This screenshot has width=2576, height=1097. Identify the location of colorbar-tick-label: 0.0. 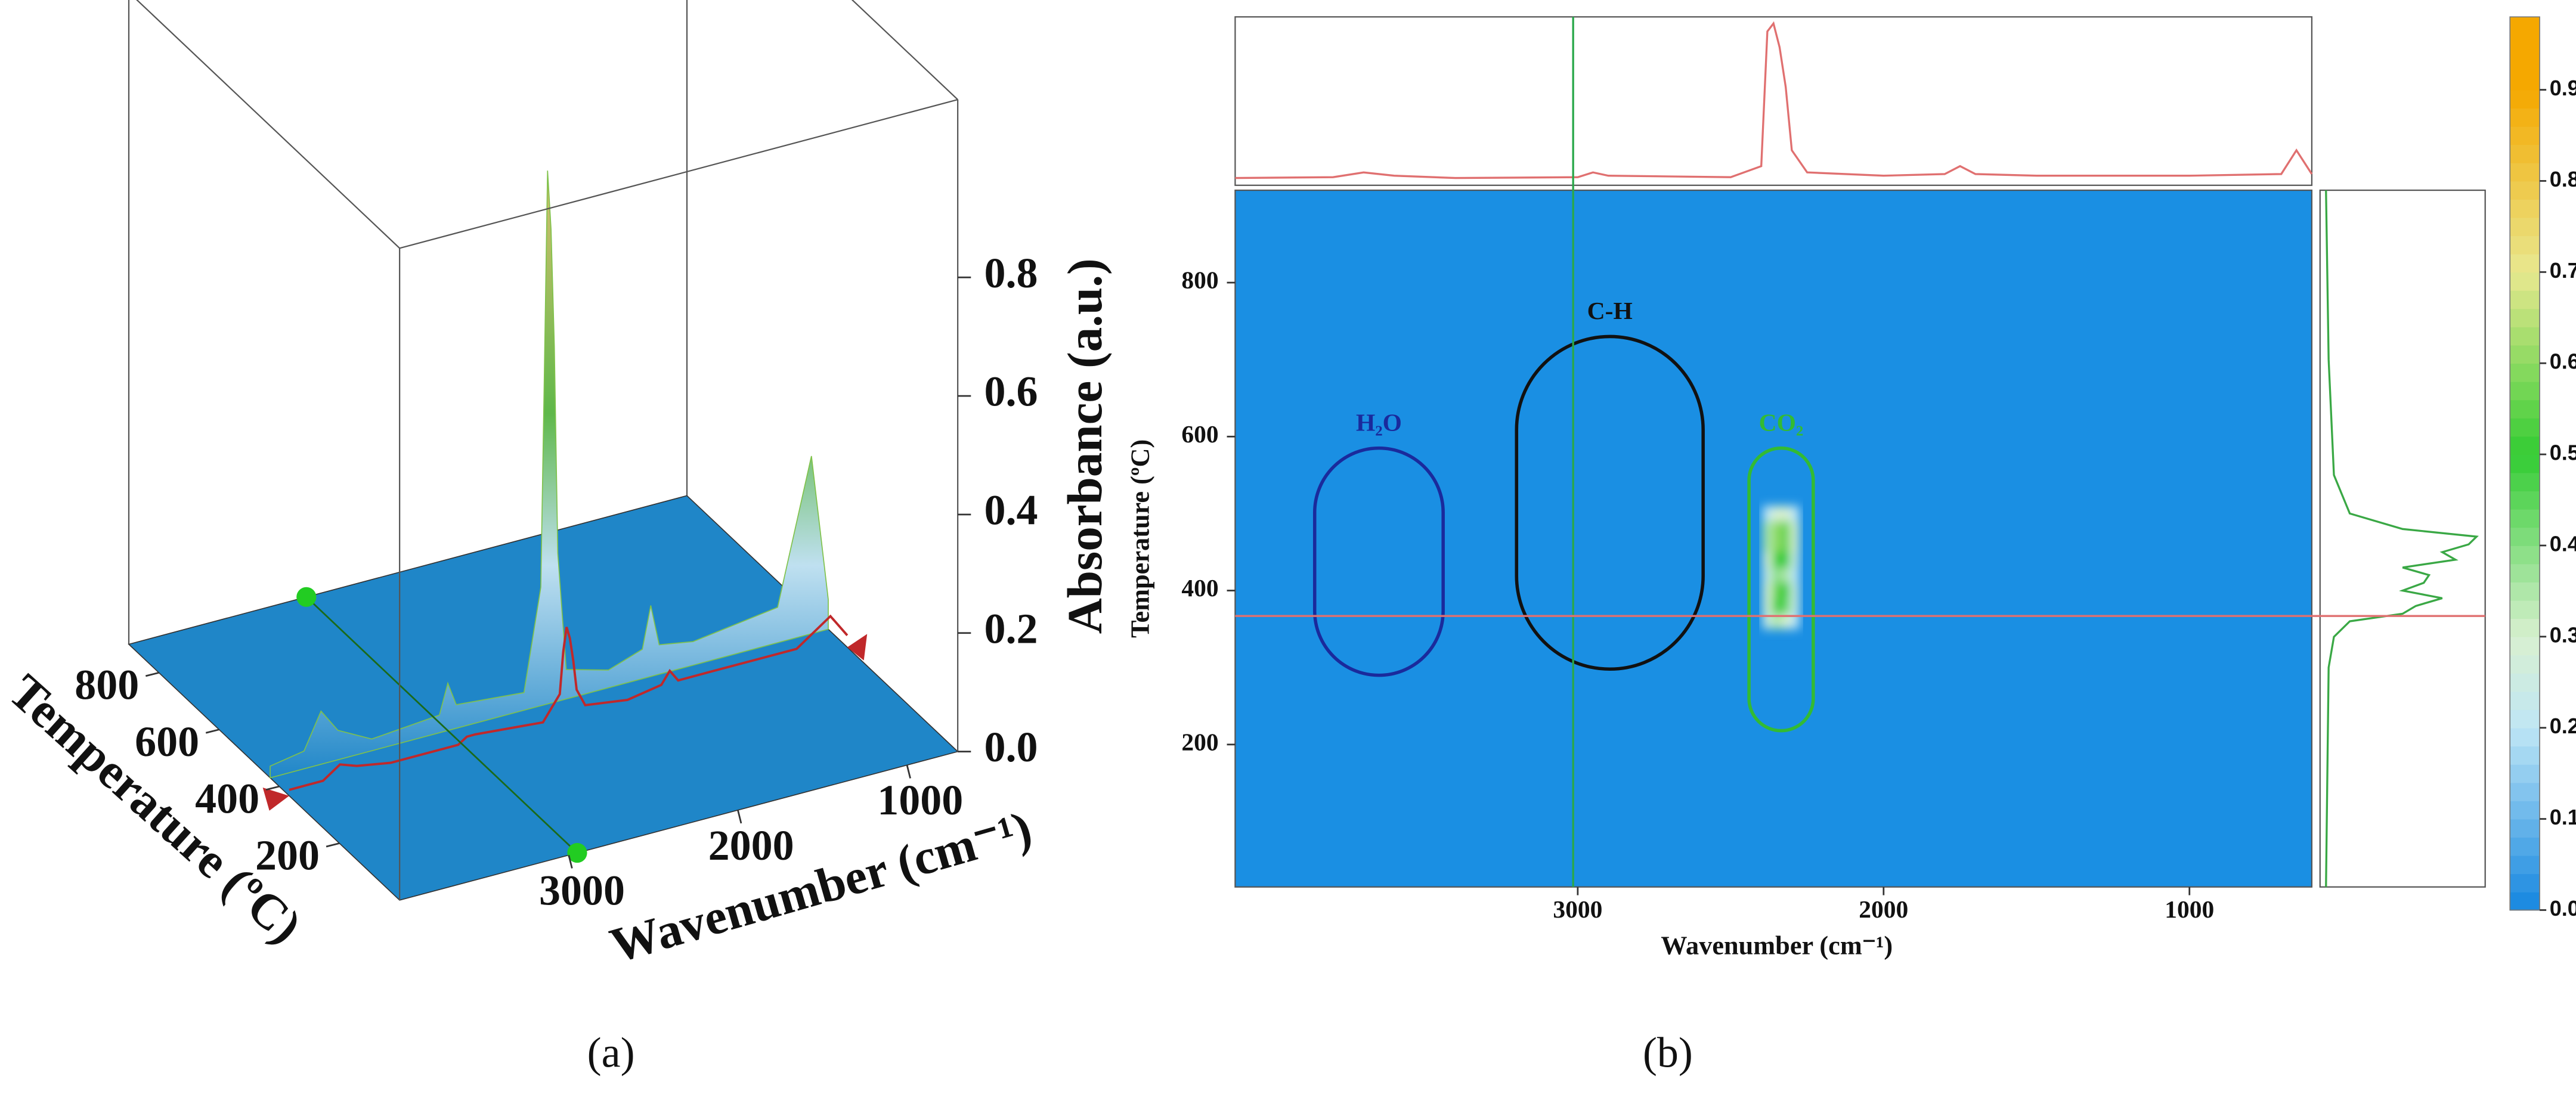
(2563, 908).